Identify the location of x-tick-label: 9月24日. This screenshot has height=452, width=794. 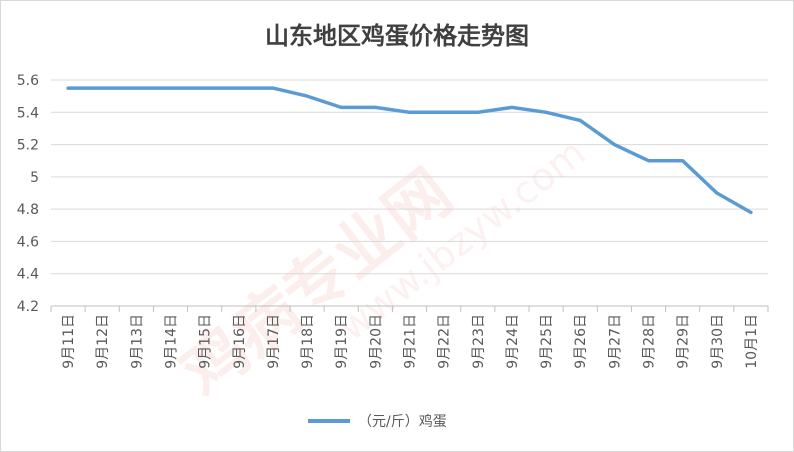
(513, 341).